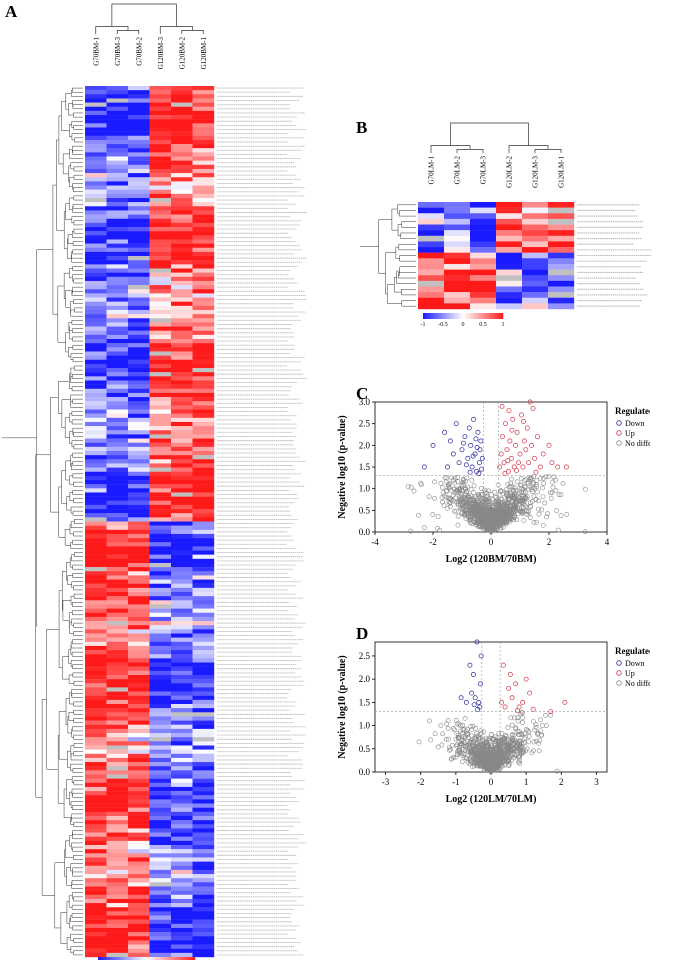  I want to click on row-labels, so click(262, 521).